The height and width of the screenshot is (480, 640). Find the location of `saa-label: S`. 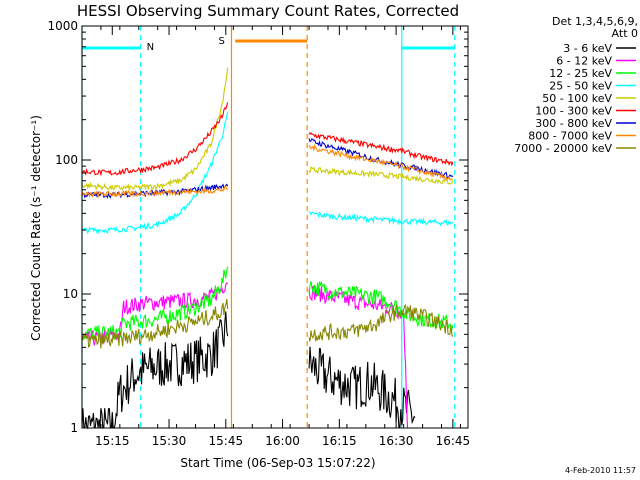

saa-label: S is located at coordinates (221, 41).